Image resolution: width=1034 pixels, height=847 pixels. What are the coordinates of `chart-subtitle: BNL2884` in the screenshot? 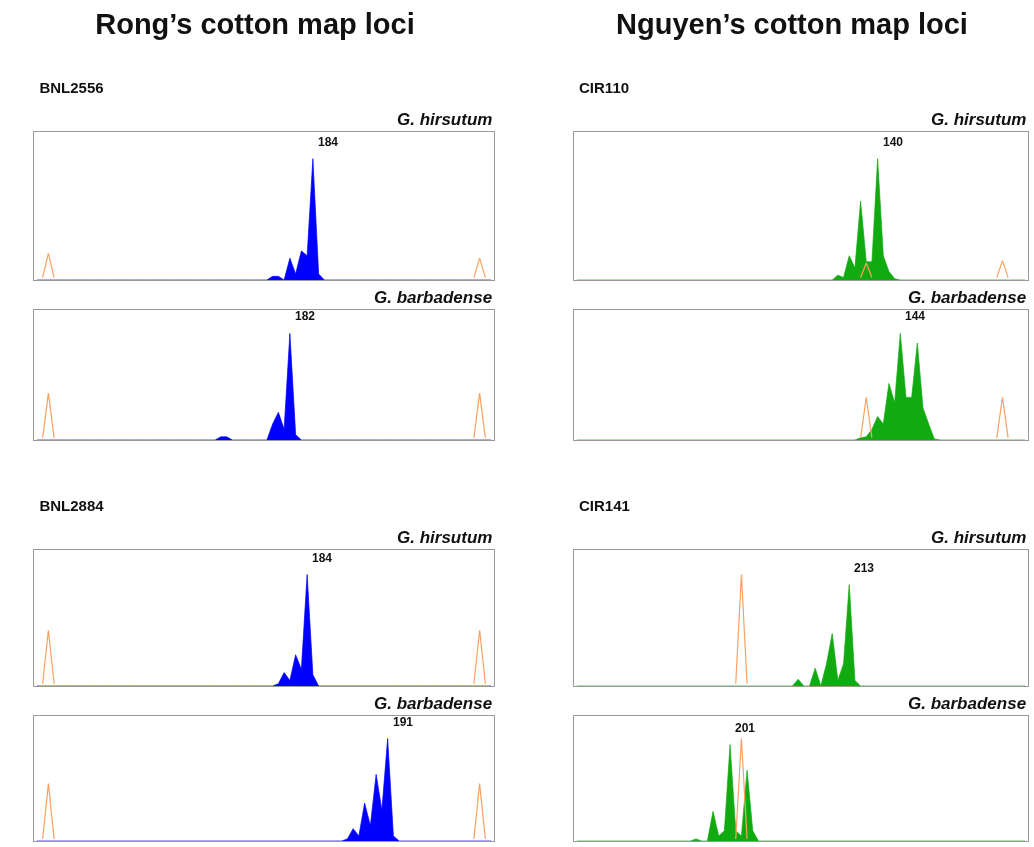 It's located at (72, 505).